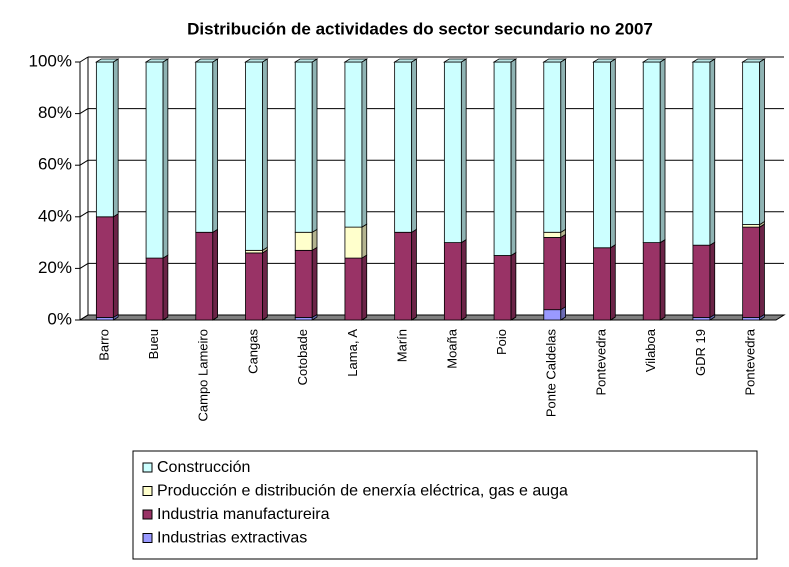  I want to click on x-tick-label: Campo Lameiro, so click(203, 375).